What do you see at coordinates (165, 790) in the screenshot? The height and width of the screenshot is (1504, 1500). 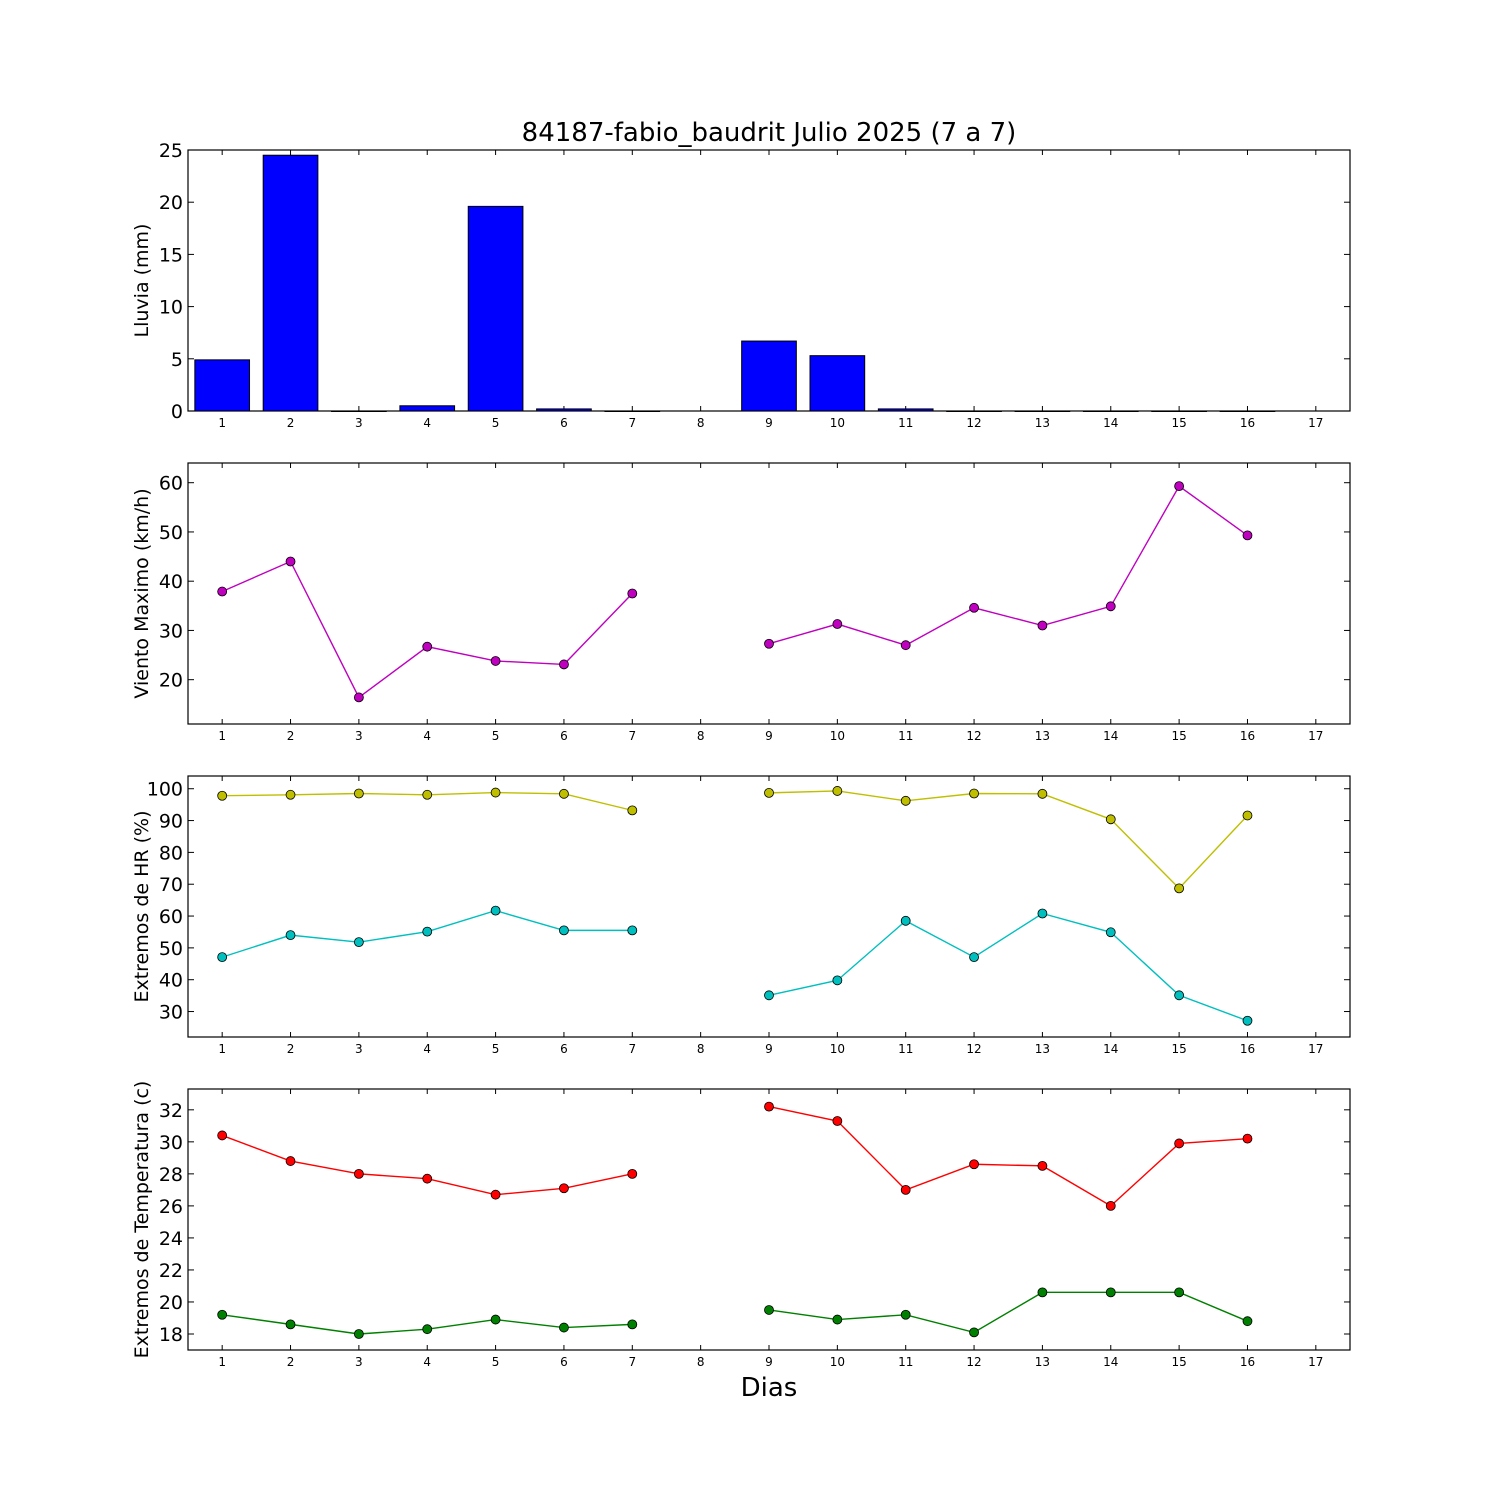 I see `y-tick-label: 100` at bounding box center [165, 790].